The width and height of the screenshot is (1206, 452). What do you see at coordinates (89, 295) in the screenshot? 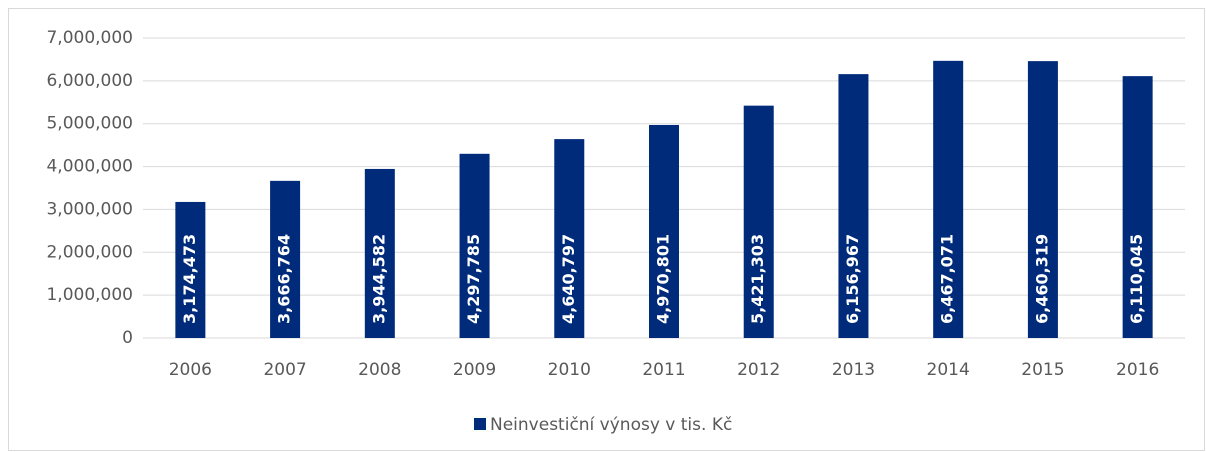
I see `y-tick-label: 1,000,000` at bounding box center [89, 295].